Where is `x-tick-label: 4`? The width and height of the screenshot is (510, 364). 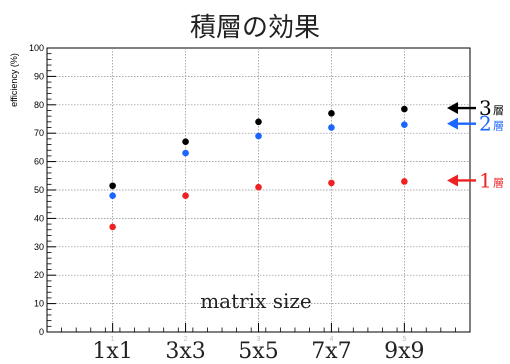 x-tick-label: 4 is located at coordinates (331, 339).